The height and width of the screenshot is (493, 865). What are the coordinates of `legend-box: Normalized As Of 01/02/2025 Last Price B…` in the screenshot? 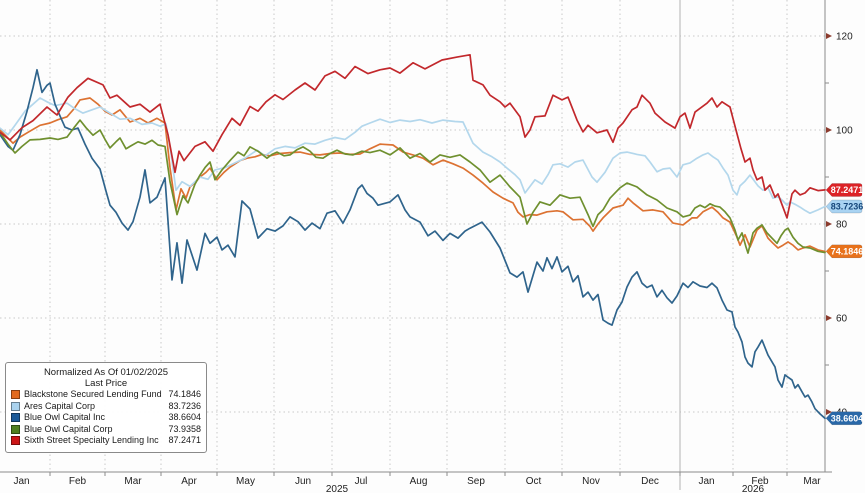 It's located at (106, 407).